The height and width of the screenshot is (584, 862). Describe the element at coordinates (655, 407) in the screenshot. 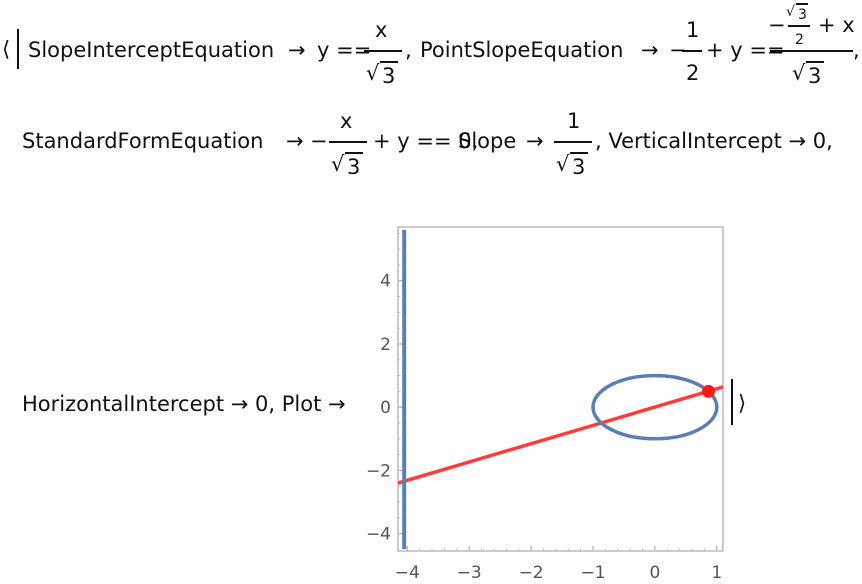

I see `circle-series` at that location.